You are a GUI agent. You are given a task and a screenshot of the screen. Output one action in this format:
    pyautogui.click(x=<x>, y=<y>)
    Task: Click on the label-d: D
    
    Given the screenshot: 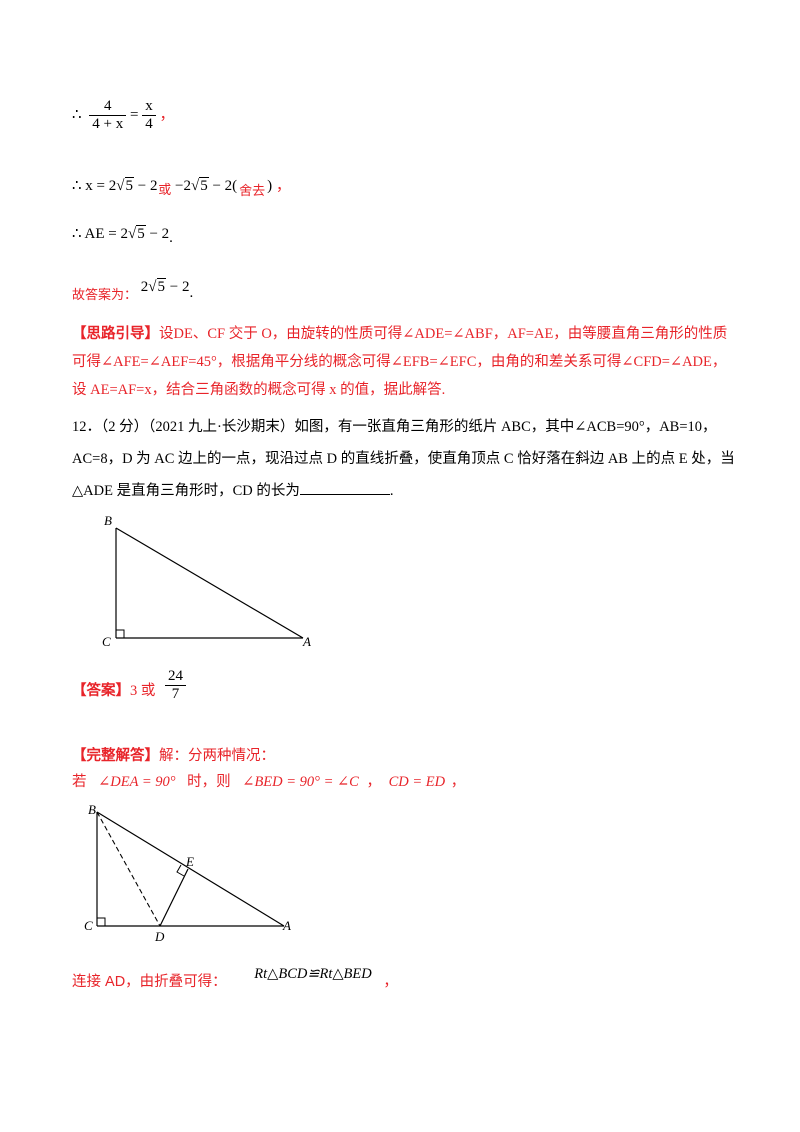 What is the action you would take?
    pyautogui.click(x=159, y=936)
    